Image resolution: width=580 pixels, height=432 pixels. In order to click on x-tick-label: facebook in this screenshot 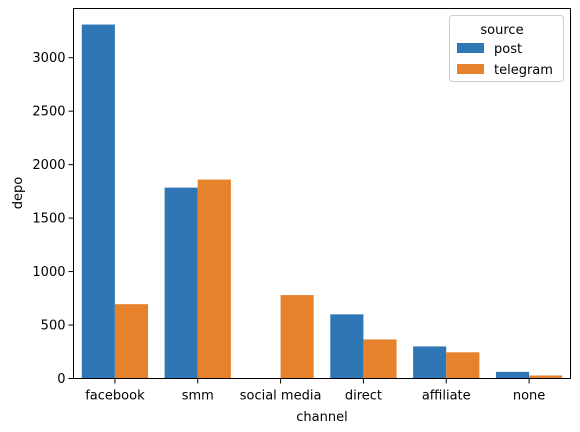, I will do `click(115, 396)`.